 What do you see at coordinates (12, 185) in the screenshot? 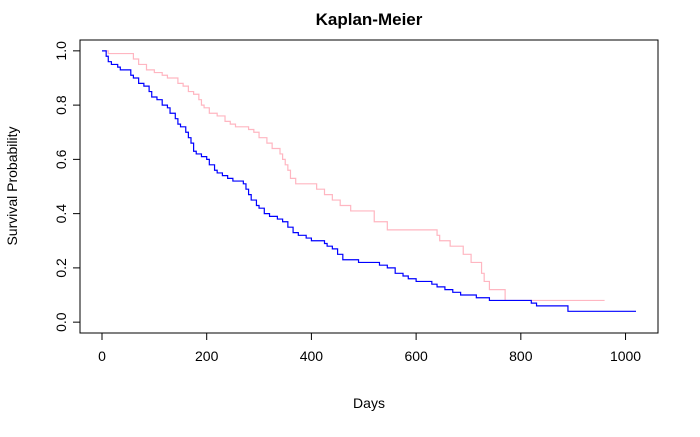
I see `y-axis-label: Survival Probability` at bounding box center [12, 185].